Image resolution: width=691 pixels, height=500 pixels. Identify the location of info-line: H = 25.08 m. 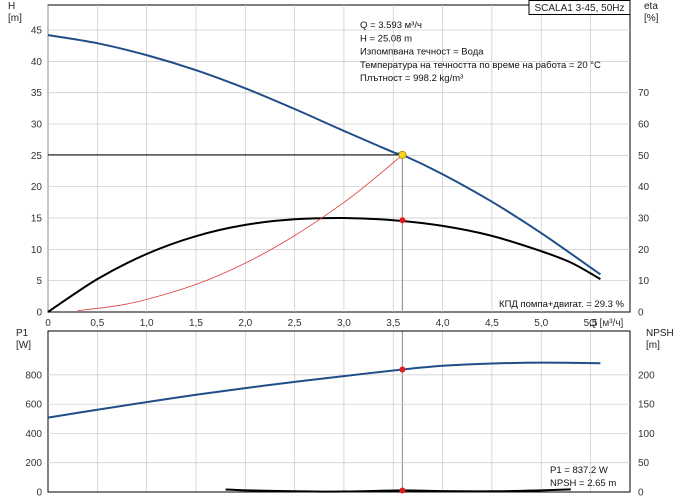
(386, 38).